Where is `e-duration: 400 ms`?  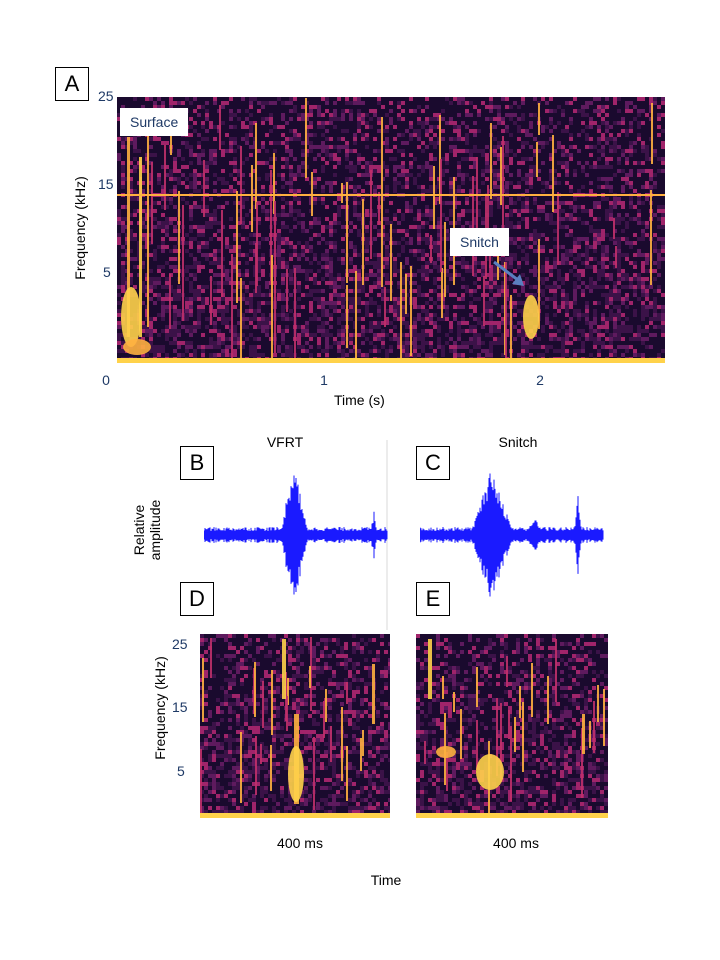 e-duration: 400 ms is located at coordinates (516, 843).